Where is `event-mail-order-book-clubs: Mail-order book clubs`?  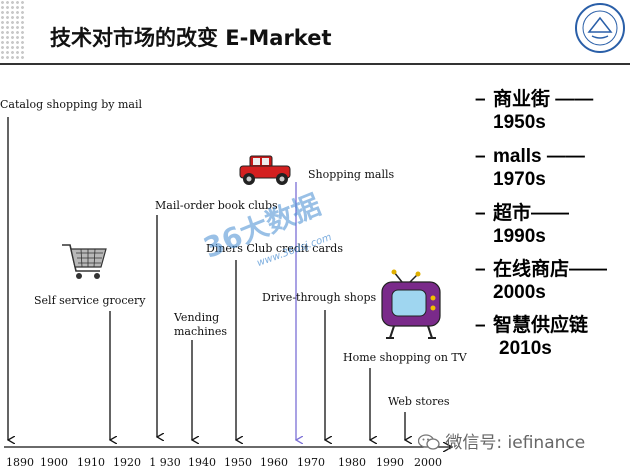
event-mail-order-book-clubs: Mail-order book clubs is located at coordinates (216, 205).